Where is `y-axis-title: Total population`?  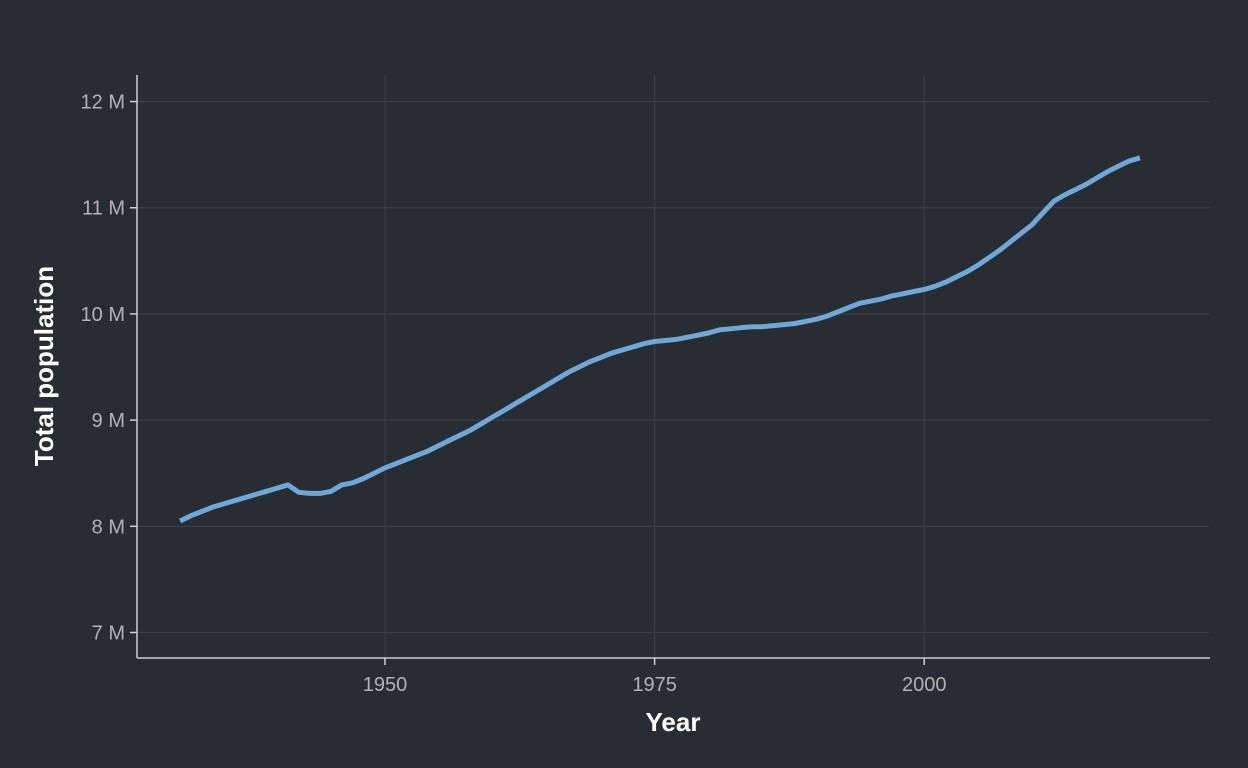
y-axis-title: Total population is located at coordinates (44, 366).